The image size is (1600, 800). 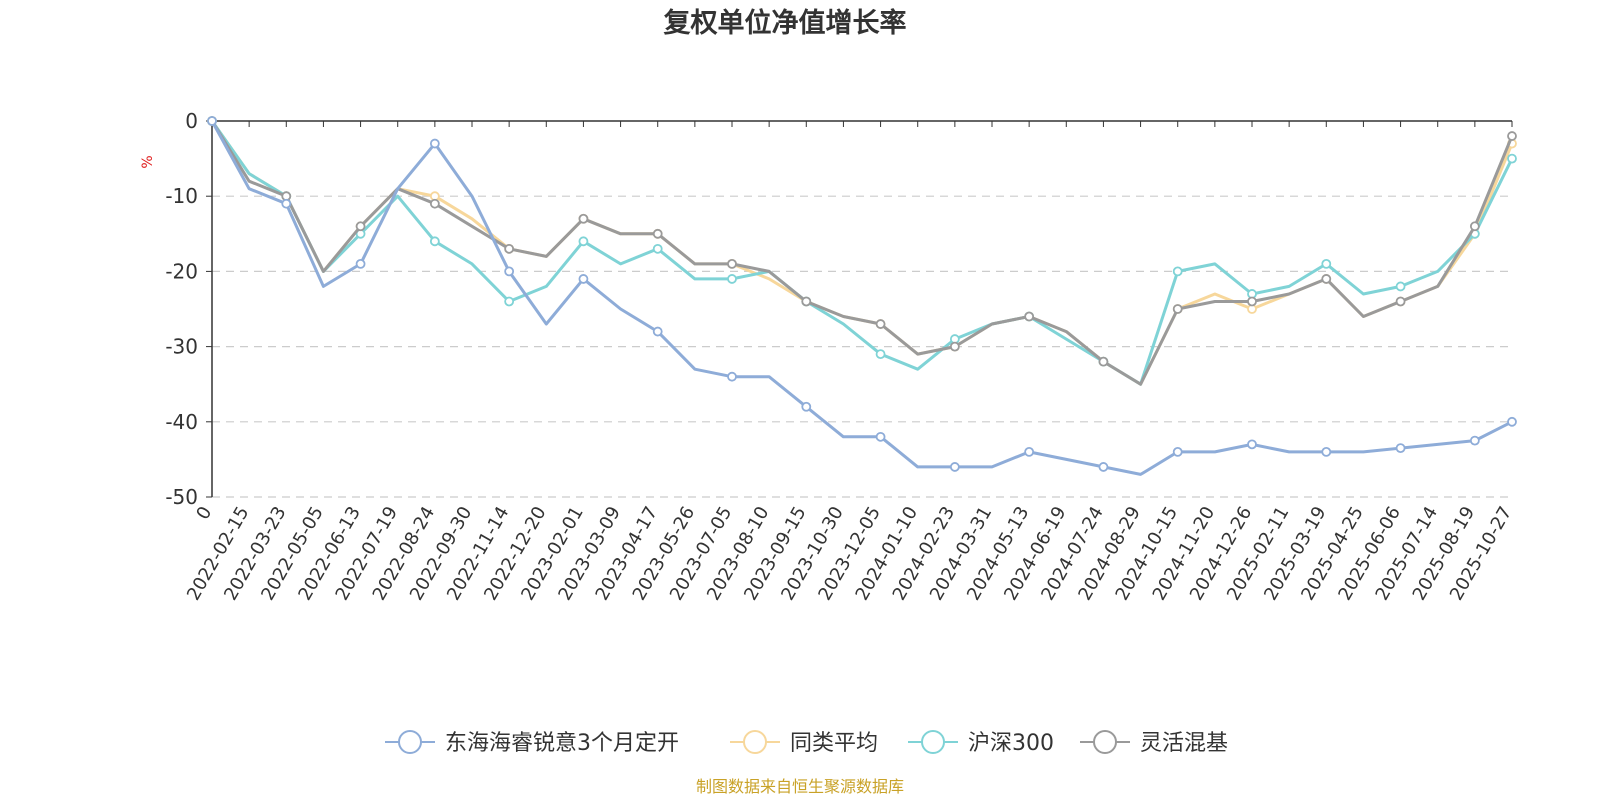 What do you see at coordinates (1011, 743) in the screenshot?
I see `legend-label: 沪深300` at bounding box center [1011, 743].